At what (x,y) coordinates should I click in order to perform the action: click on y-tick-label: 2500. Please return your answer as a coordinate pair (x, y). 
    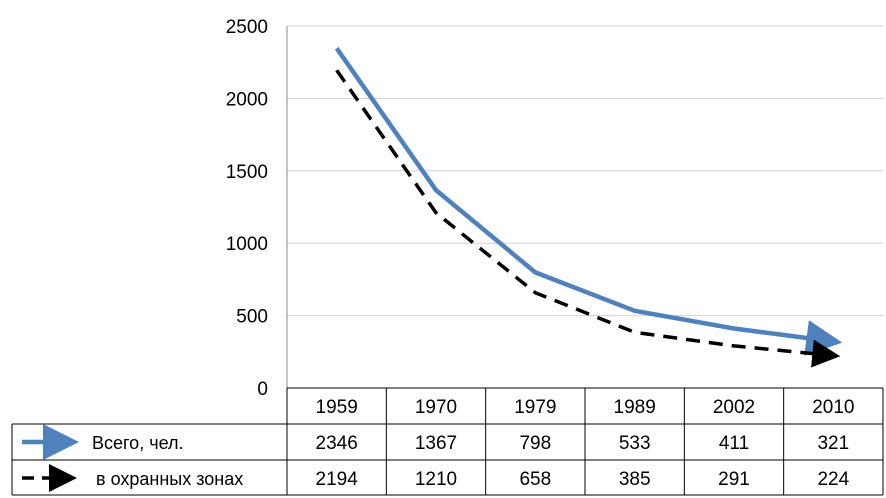
    Looking at the image, I should click on (247, 27).